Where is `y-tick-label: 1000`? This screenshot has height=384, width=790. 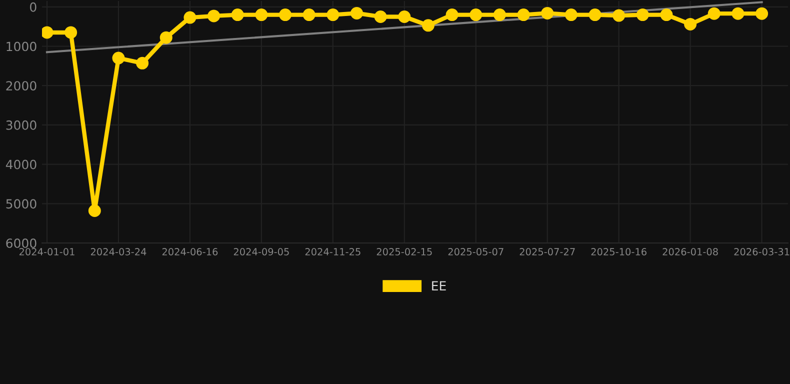
y-tick-label: 1000 is located at coordinates (21, 47).